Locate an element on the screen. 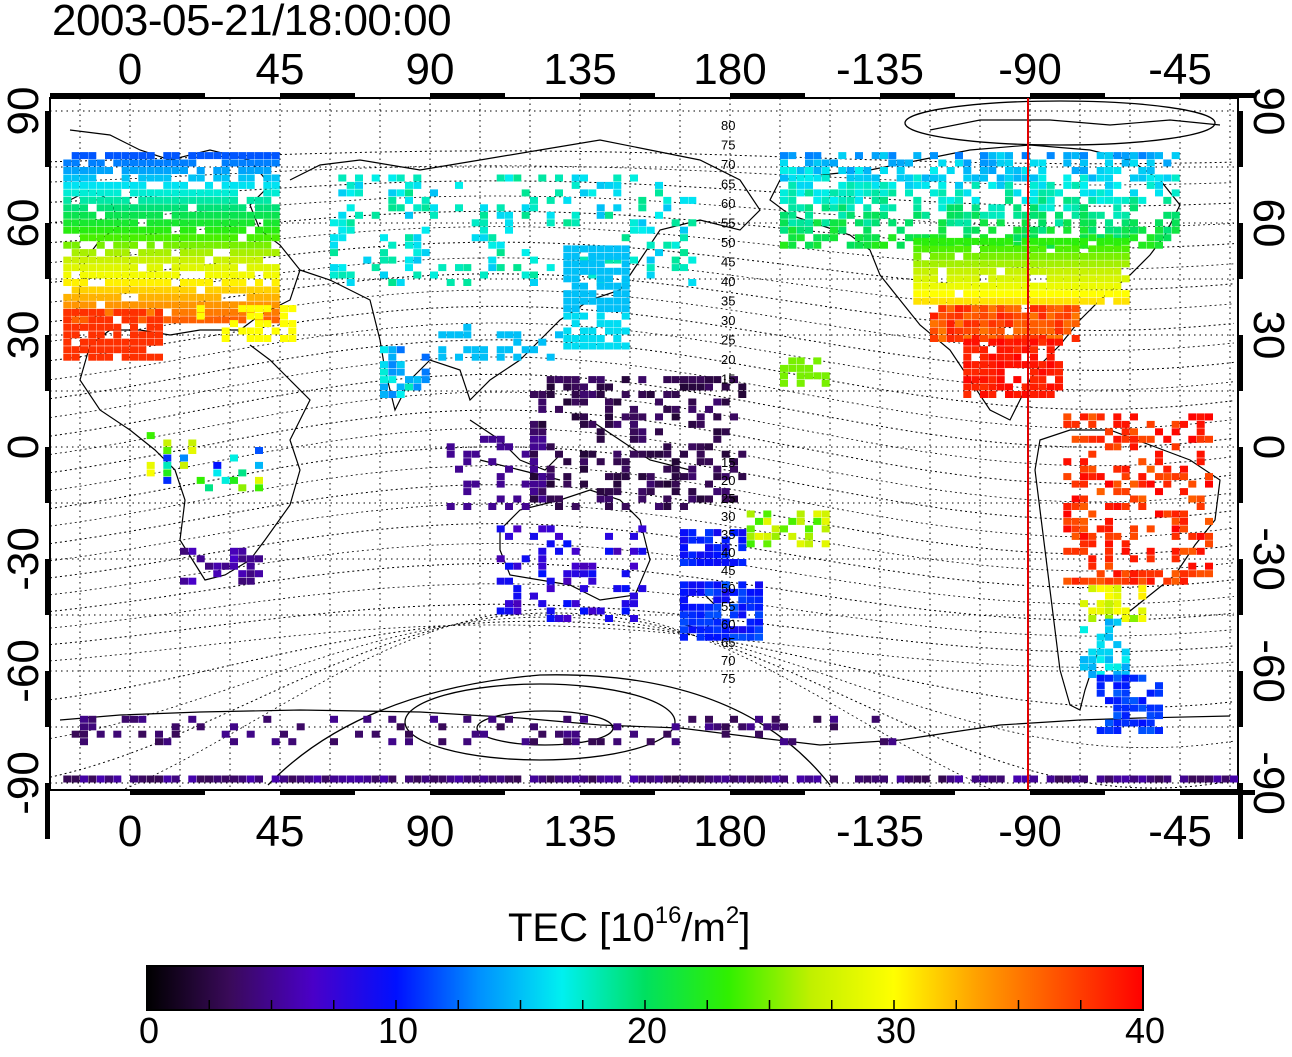 This screenshot has height=1057, width=1292. colorbar-title: TEC [1016/m2] is located at coordinates (629, 926).